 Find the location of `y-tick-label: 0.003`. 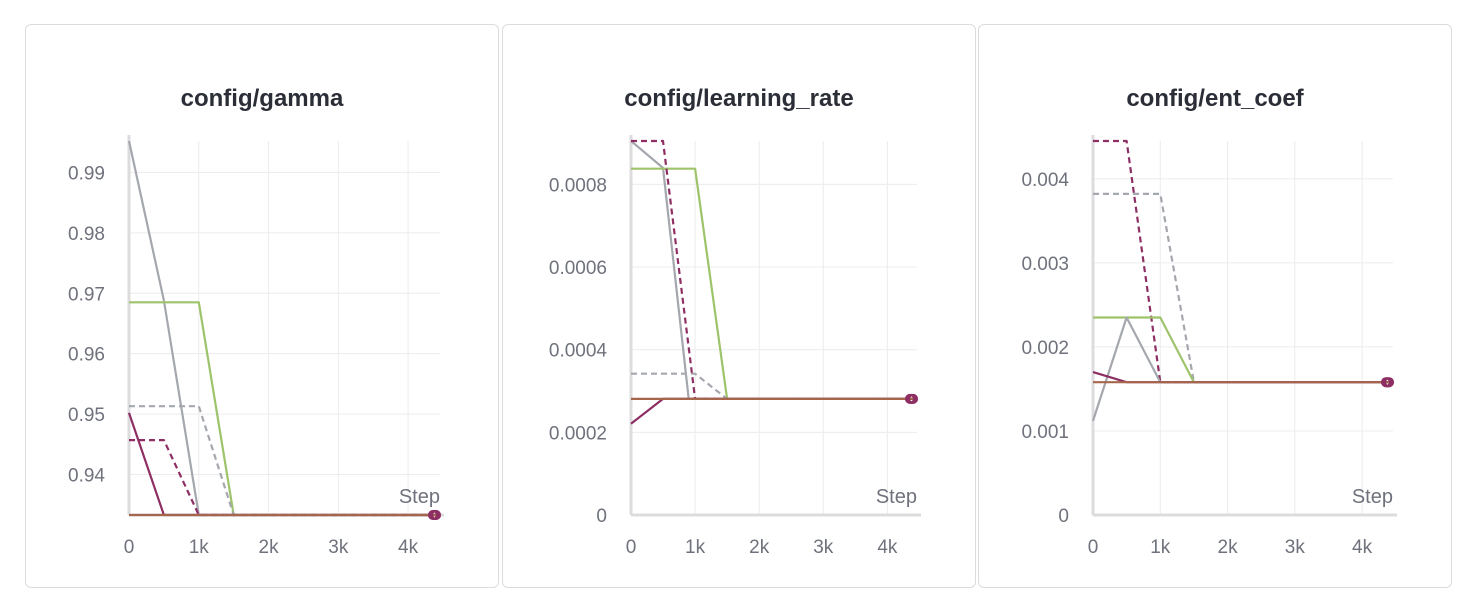

y-tick-label: 0.003 is located at coordinates (1045, 264).